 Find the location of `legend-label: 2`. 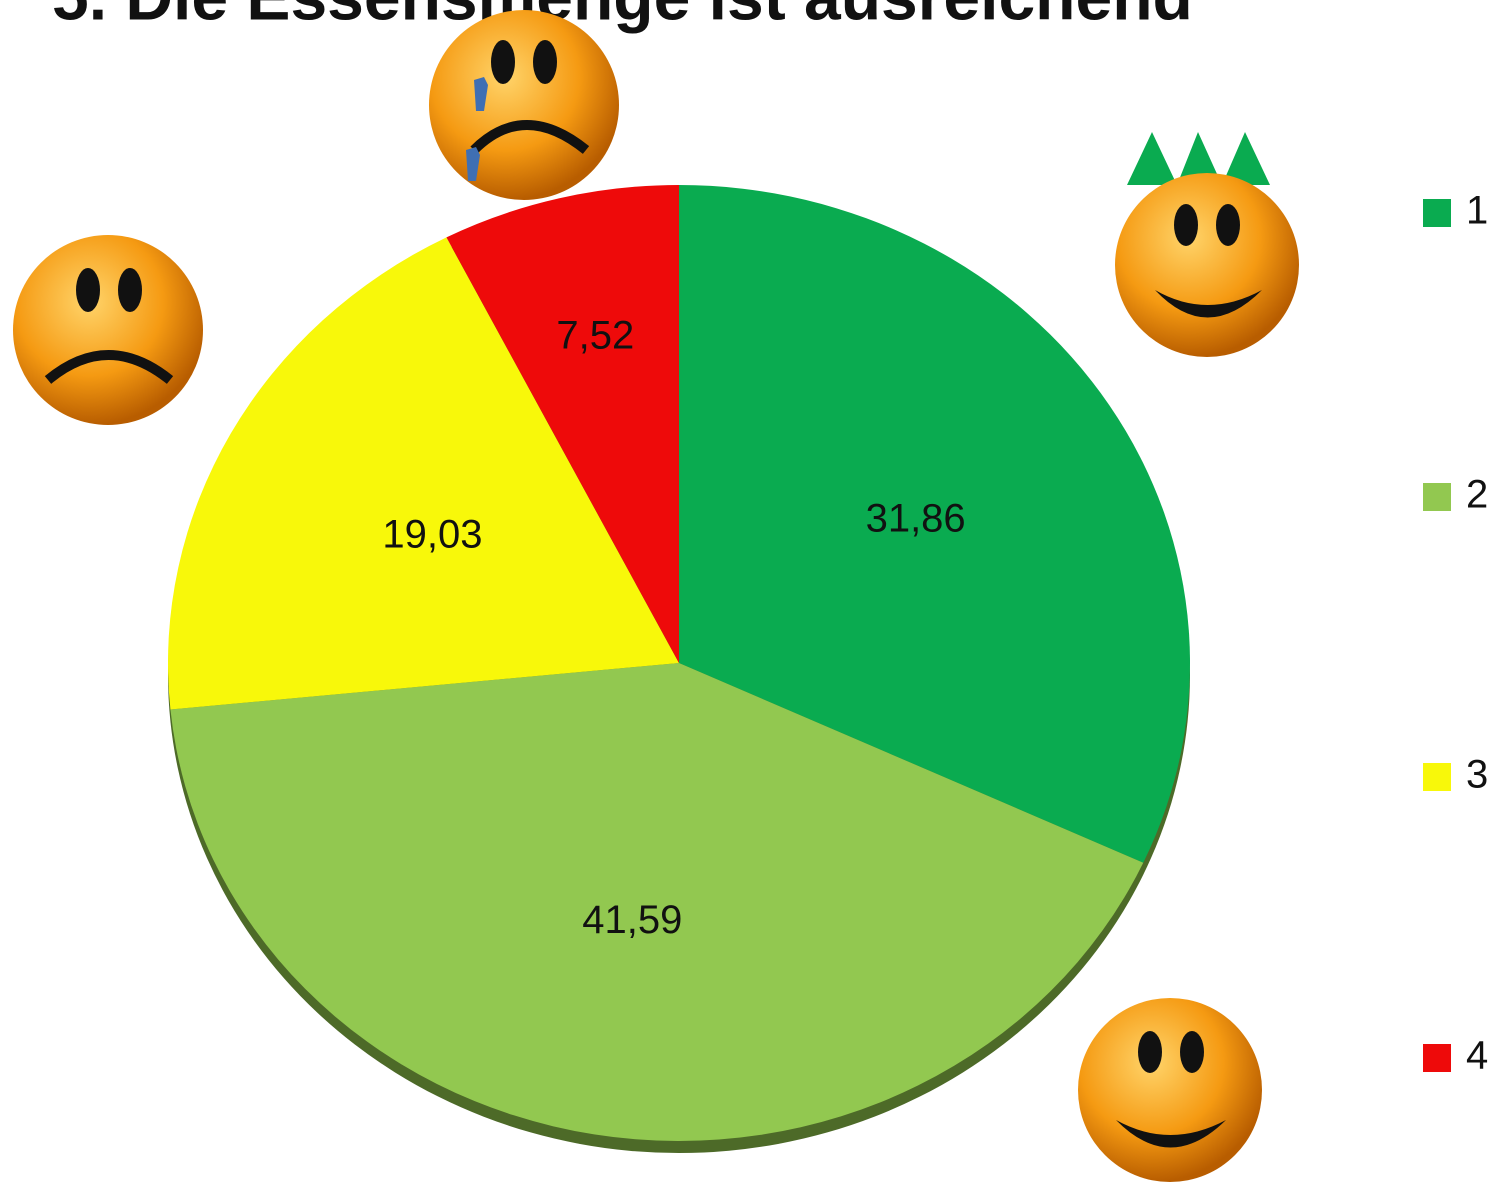

legend-label: 2 is located at coordinates (1477, 495).